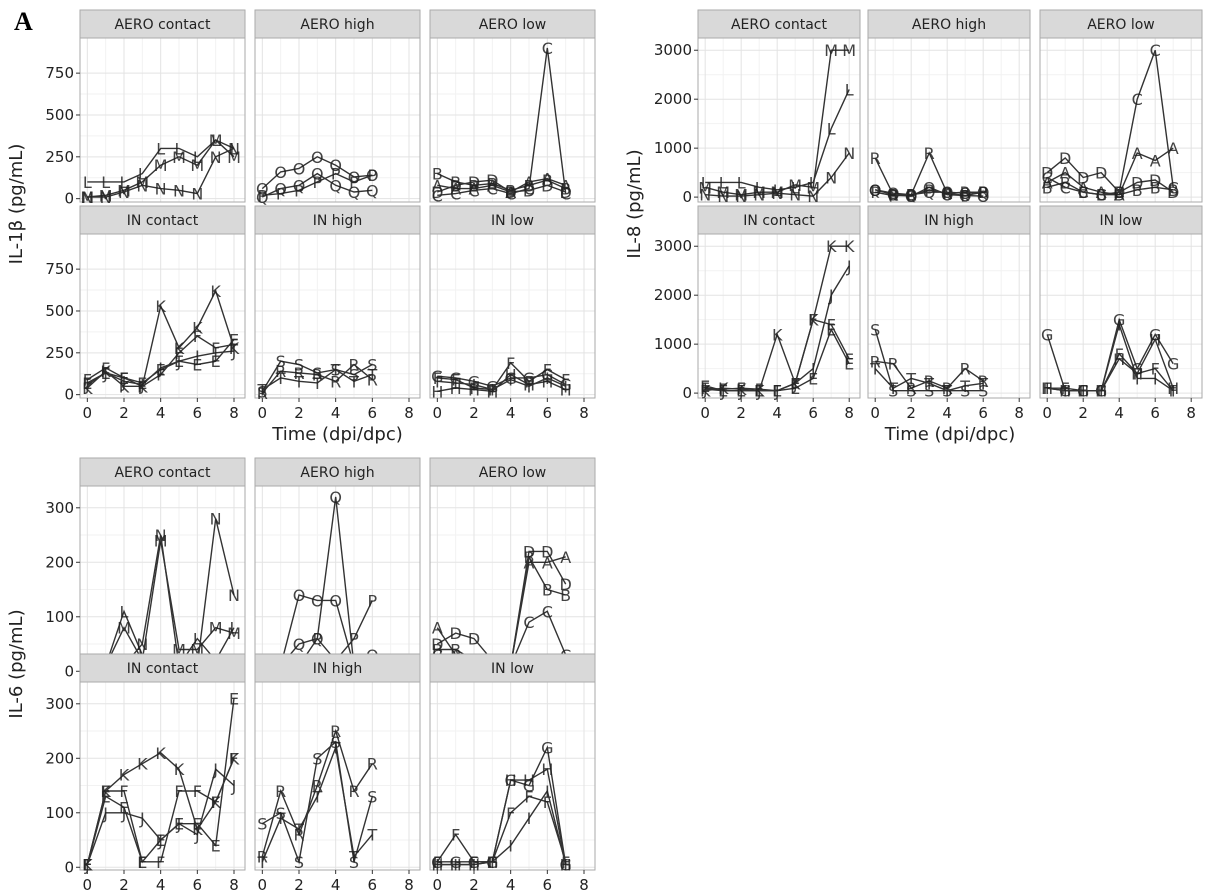  Describe the element at coordinates (160, 361) in the screenshot. I see `series-line-E` at that location.